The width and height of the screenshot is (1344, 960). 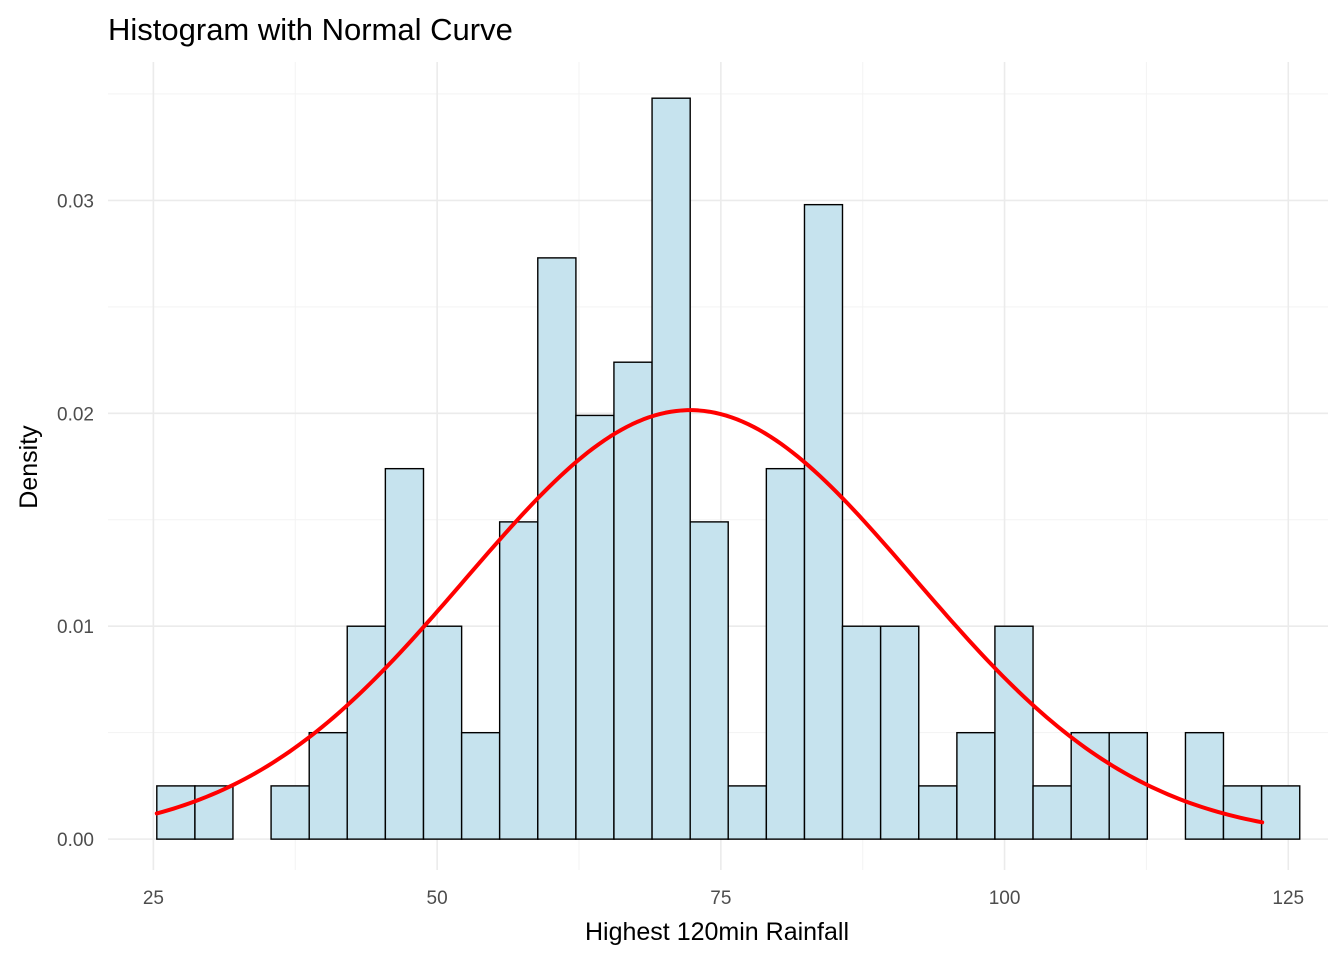 I want to click on x-tick-label: 100, so click(x=1005, y=898).